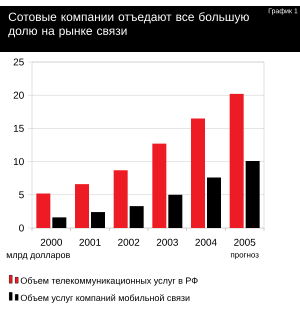  I want to click on x-tick-label: 2000, so click(51, 242).